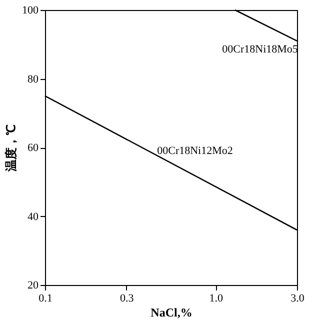 Image resolution: width=320 pixels, height=330 pixels. What do you see at coordinates (297, 298) in the screenshot?
I see `x-tick-label: 3.0` at bounding box center [297, 298].